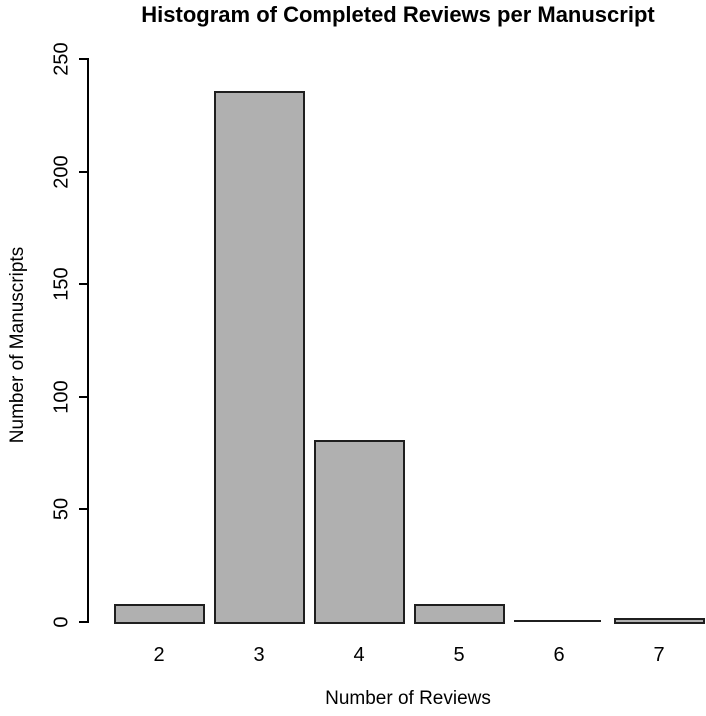 This screenshot has width=706, height=716. I want to click on x-cat-label-6: 6, so click(559, 655).